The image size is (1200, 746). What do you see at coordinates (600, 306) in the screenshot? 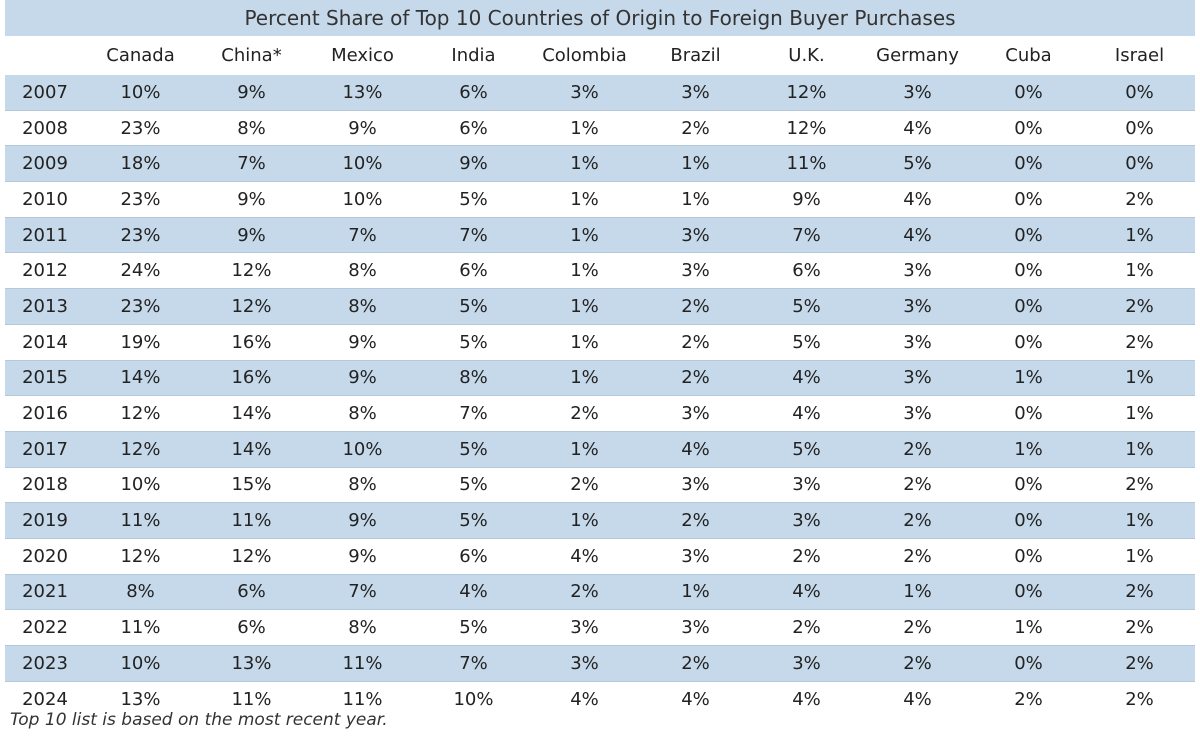
I see `table-row: 2013 23% 12% 8% 5% 1% 2% 5% 3% 0% 2%` at bounding box center [600, 306].